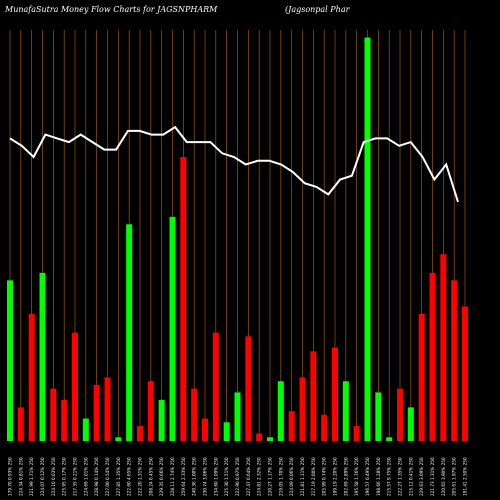 The height and width of the screenshot is (500, 500). I want to click on x-tick-label: 224.09 0.06% 250, so click(291, 476).